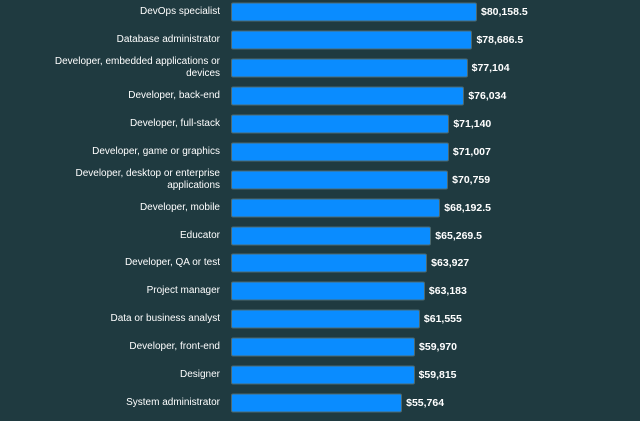 This screenshot has width=640, height=421. I want to click on value-label: $68,192.5, so click(467, 207).